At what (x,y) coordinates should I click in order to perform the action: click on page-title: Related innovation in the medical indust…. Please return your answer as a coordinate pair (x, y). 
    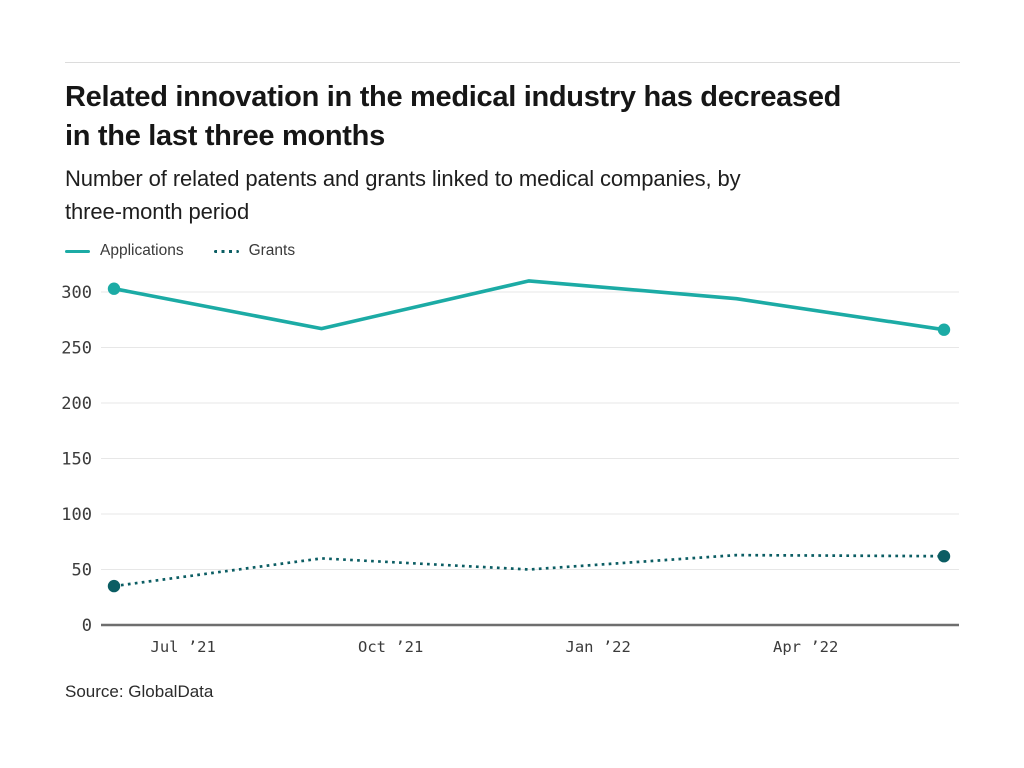
    Looking at the image, I should click on (530, 117).